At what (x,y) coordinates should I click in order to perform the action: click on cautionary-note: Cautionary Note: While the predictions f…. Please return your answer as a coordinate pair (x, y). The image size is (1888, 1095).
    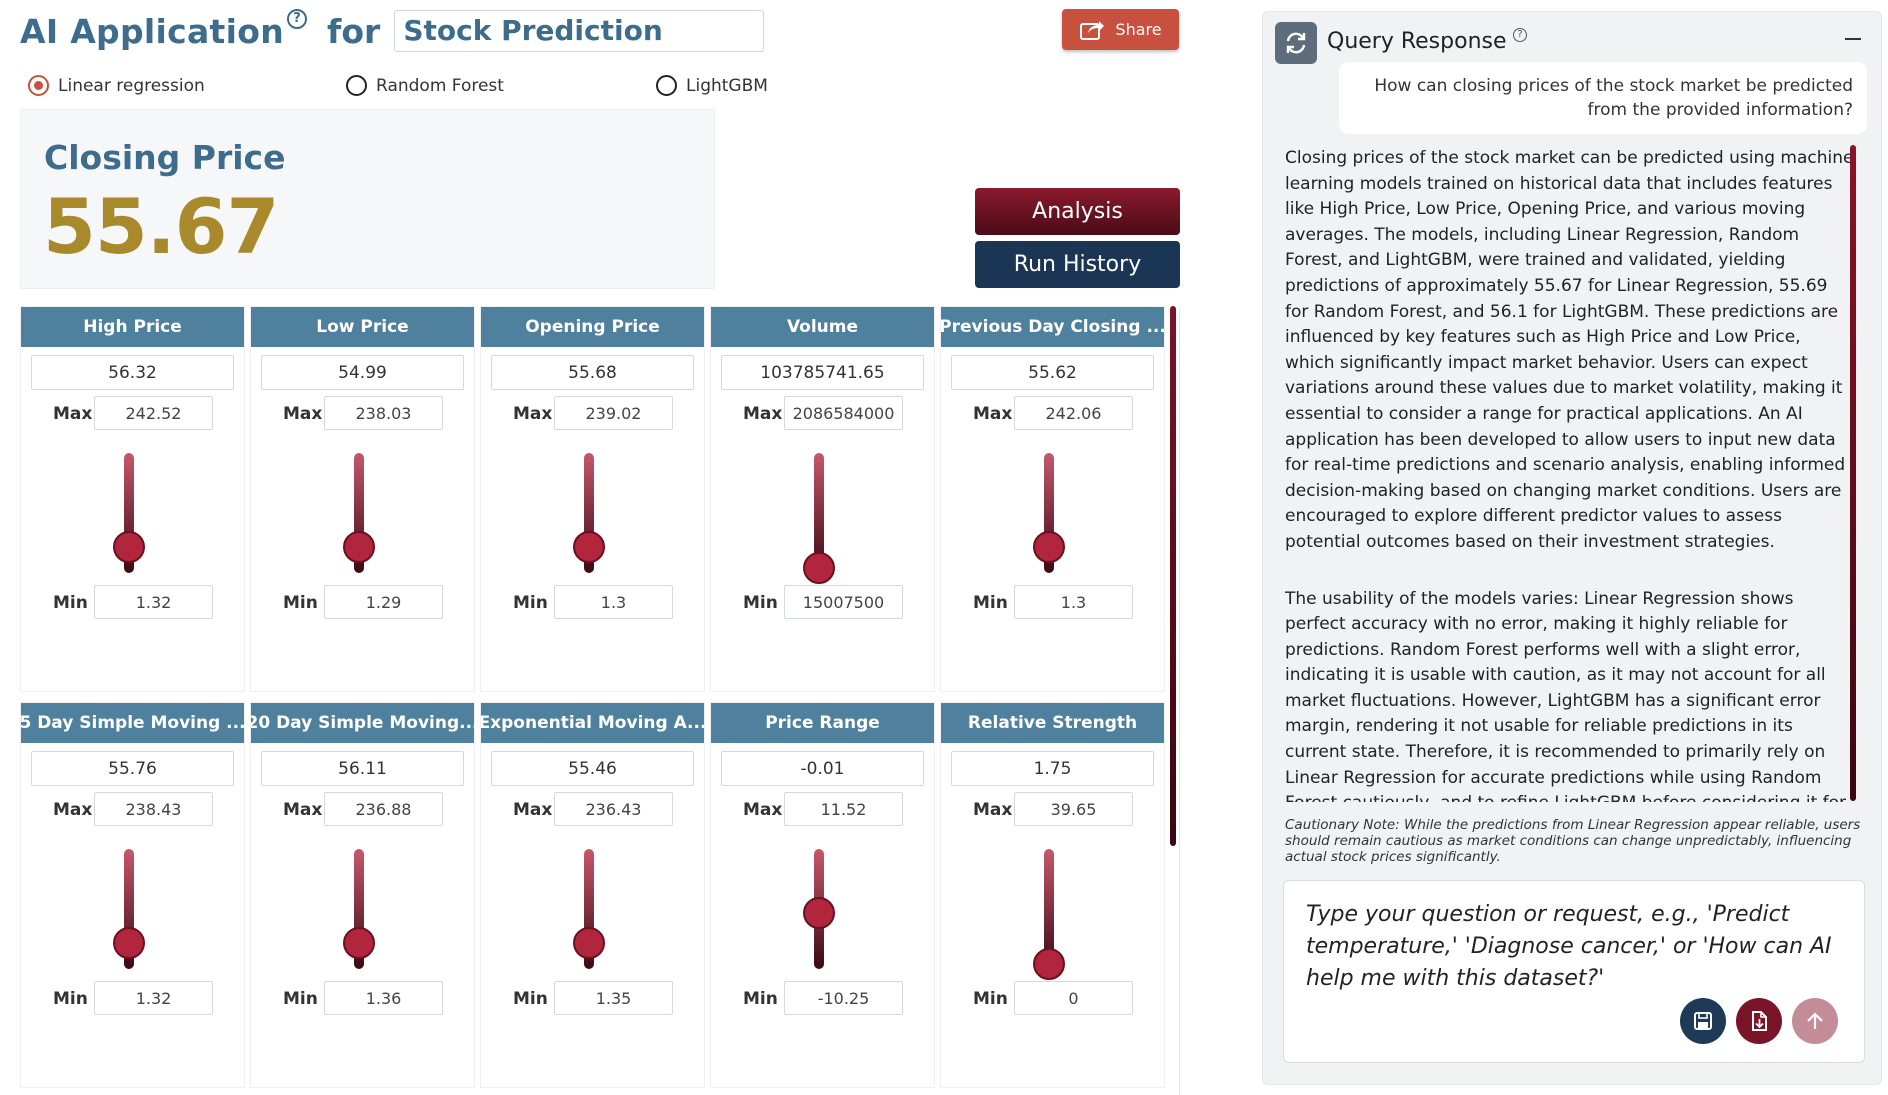
    Looking at the image, I should click on (1573, 841).